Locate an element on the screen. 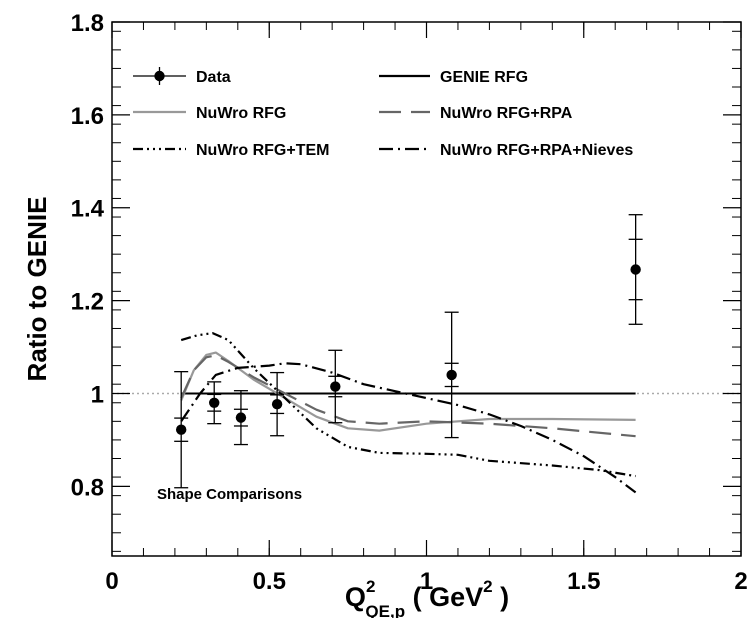  series-nuwro-rfg-rpa-nieves is located at coordinates (408, 428).